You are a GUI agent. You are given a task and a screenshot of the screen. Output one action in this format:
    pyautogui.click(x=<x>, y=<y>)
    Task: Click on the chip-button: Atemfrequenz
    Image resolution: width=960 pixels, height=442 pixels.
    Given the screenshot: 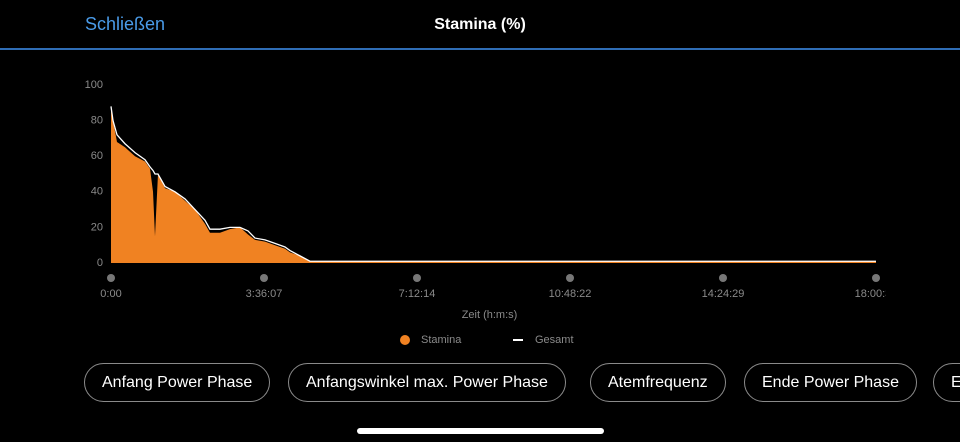 What is the action you would take?
    pyautogui.click(x=658, y=382)
    